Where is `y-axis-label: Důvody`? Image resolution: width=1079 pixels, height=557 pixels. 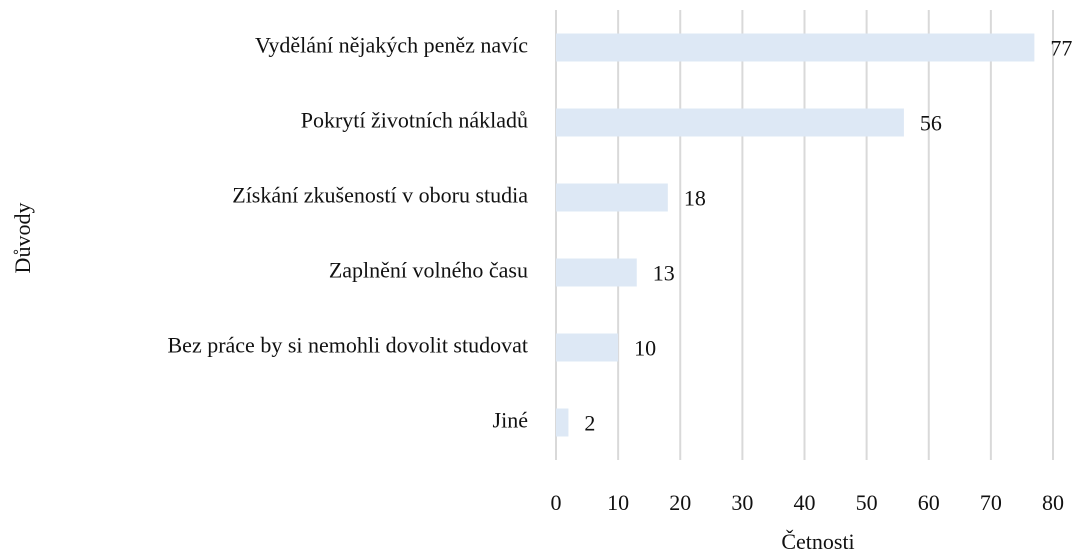
y-axis-label: Důvody is located at coordinates (22, 238).